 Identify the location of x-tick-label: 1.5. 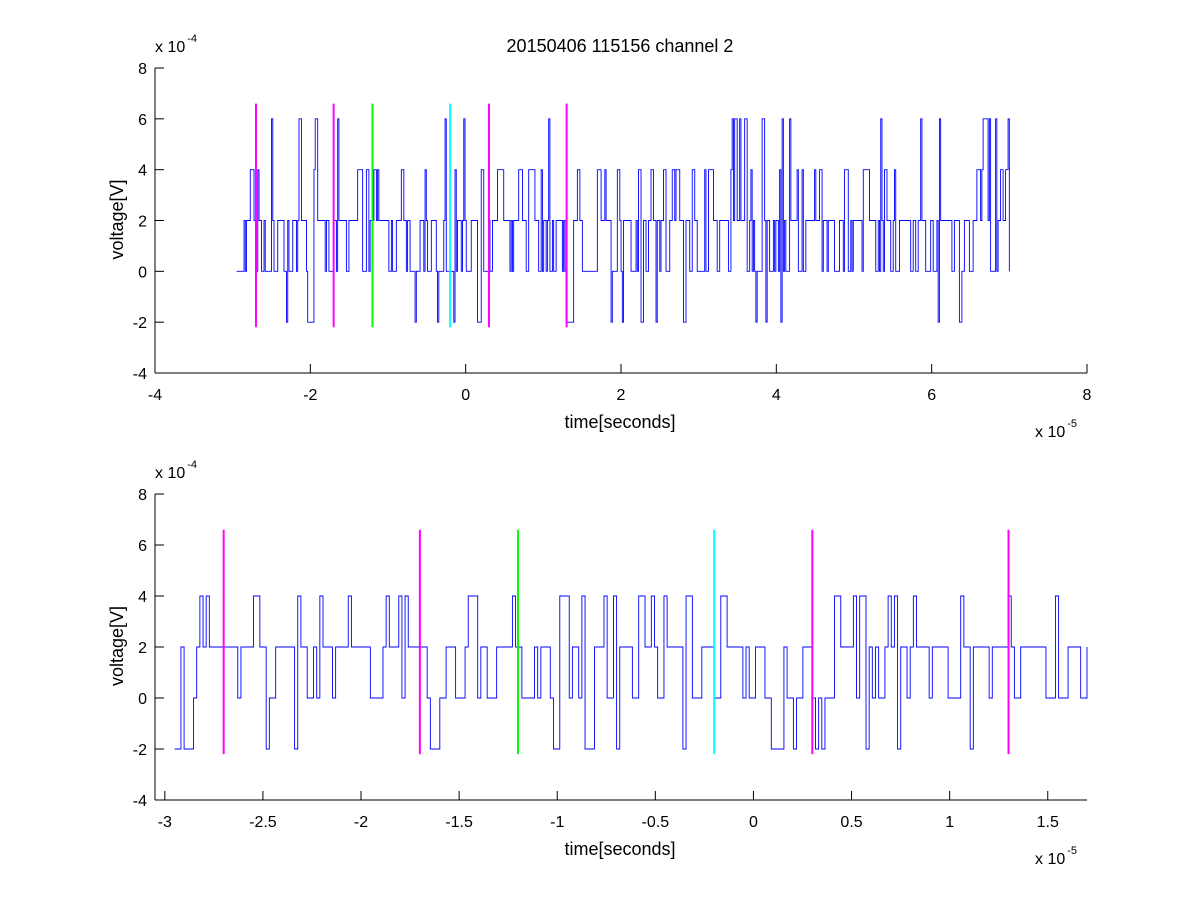
(1048, 822).